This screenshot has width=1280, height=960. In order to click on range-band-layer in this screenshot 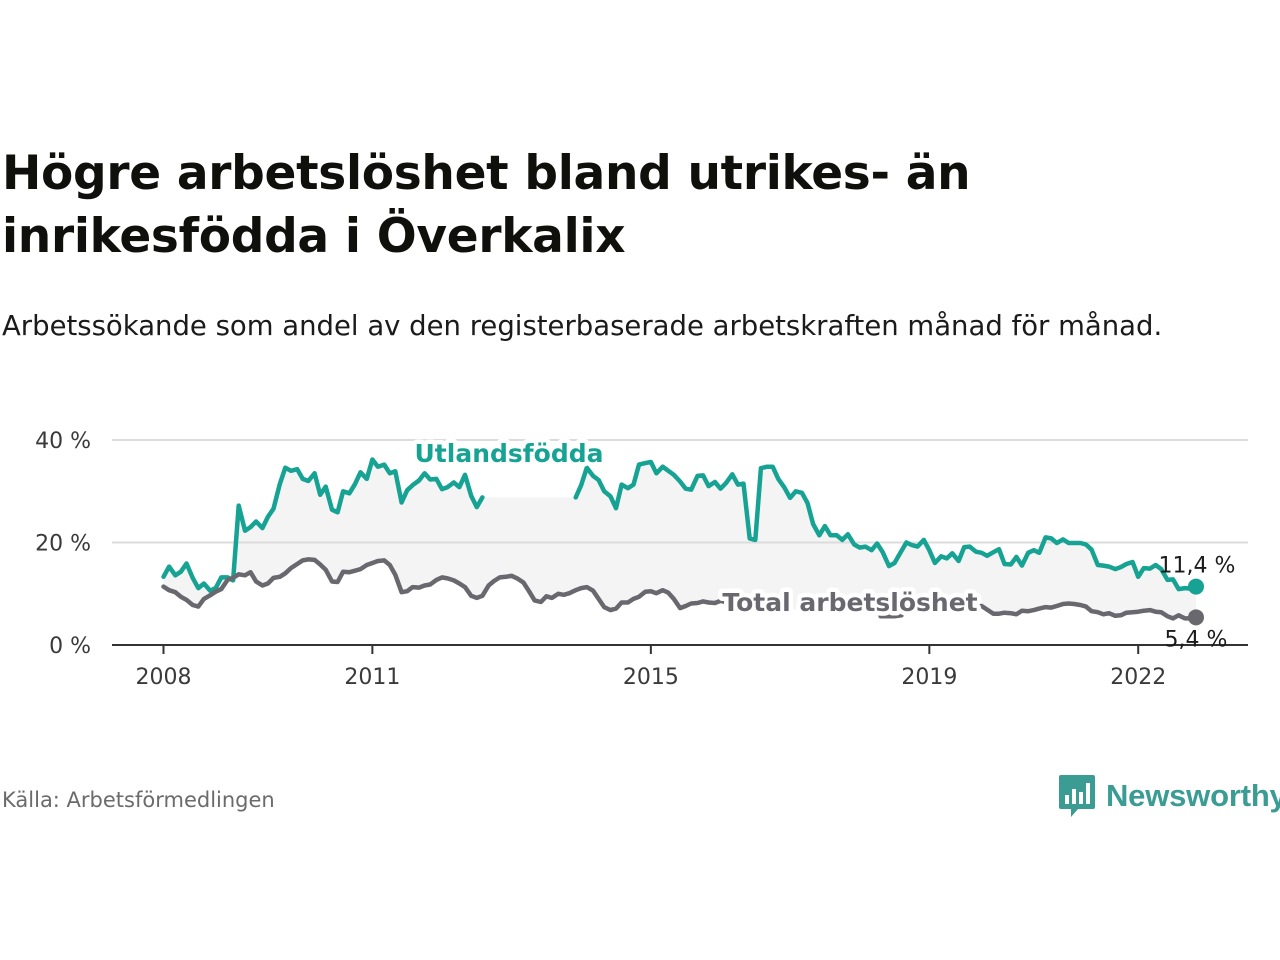, I will do `click(679, 539)`.